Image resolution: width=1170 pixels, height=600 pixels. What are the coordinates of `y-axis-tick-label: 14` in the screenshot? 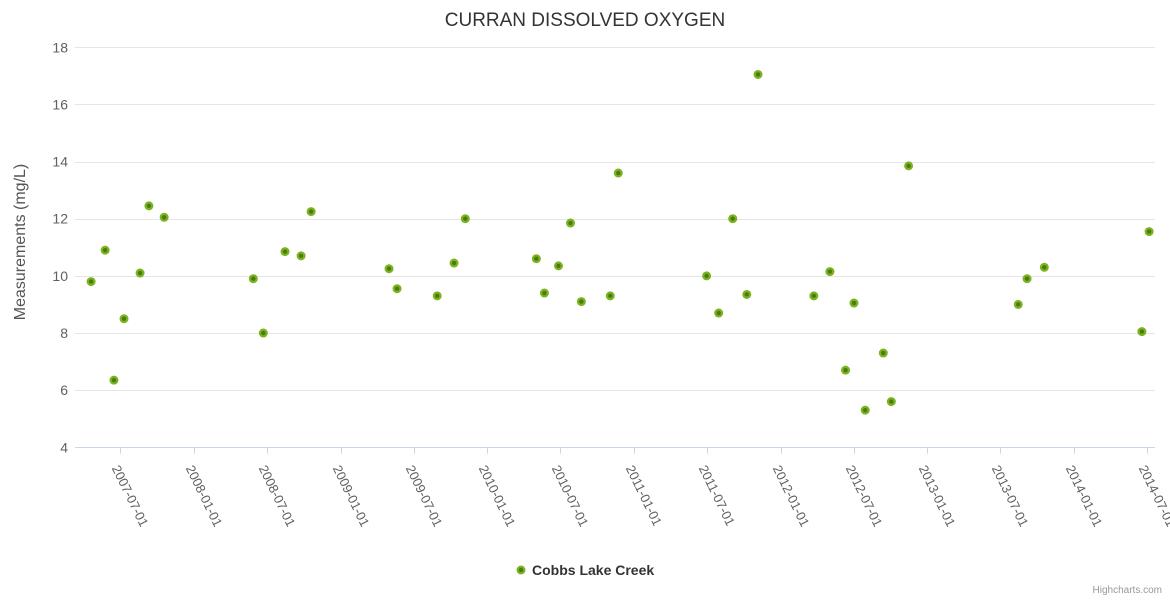 It's located at (60, 162).